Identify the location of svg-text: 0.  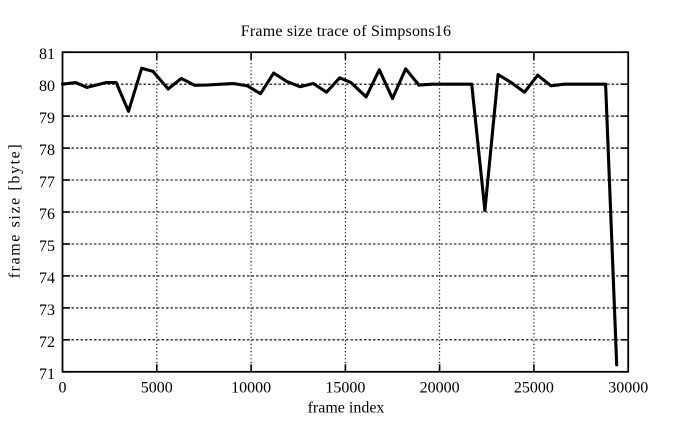
(63, 387).